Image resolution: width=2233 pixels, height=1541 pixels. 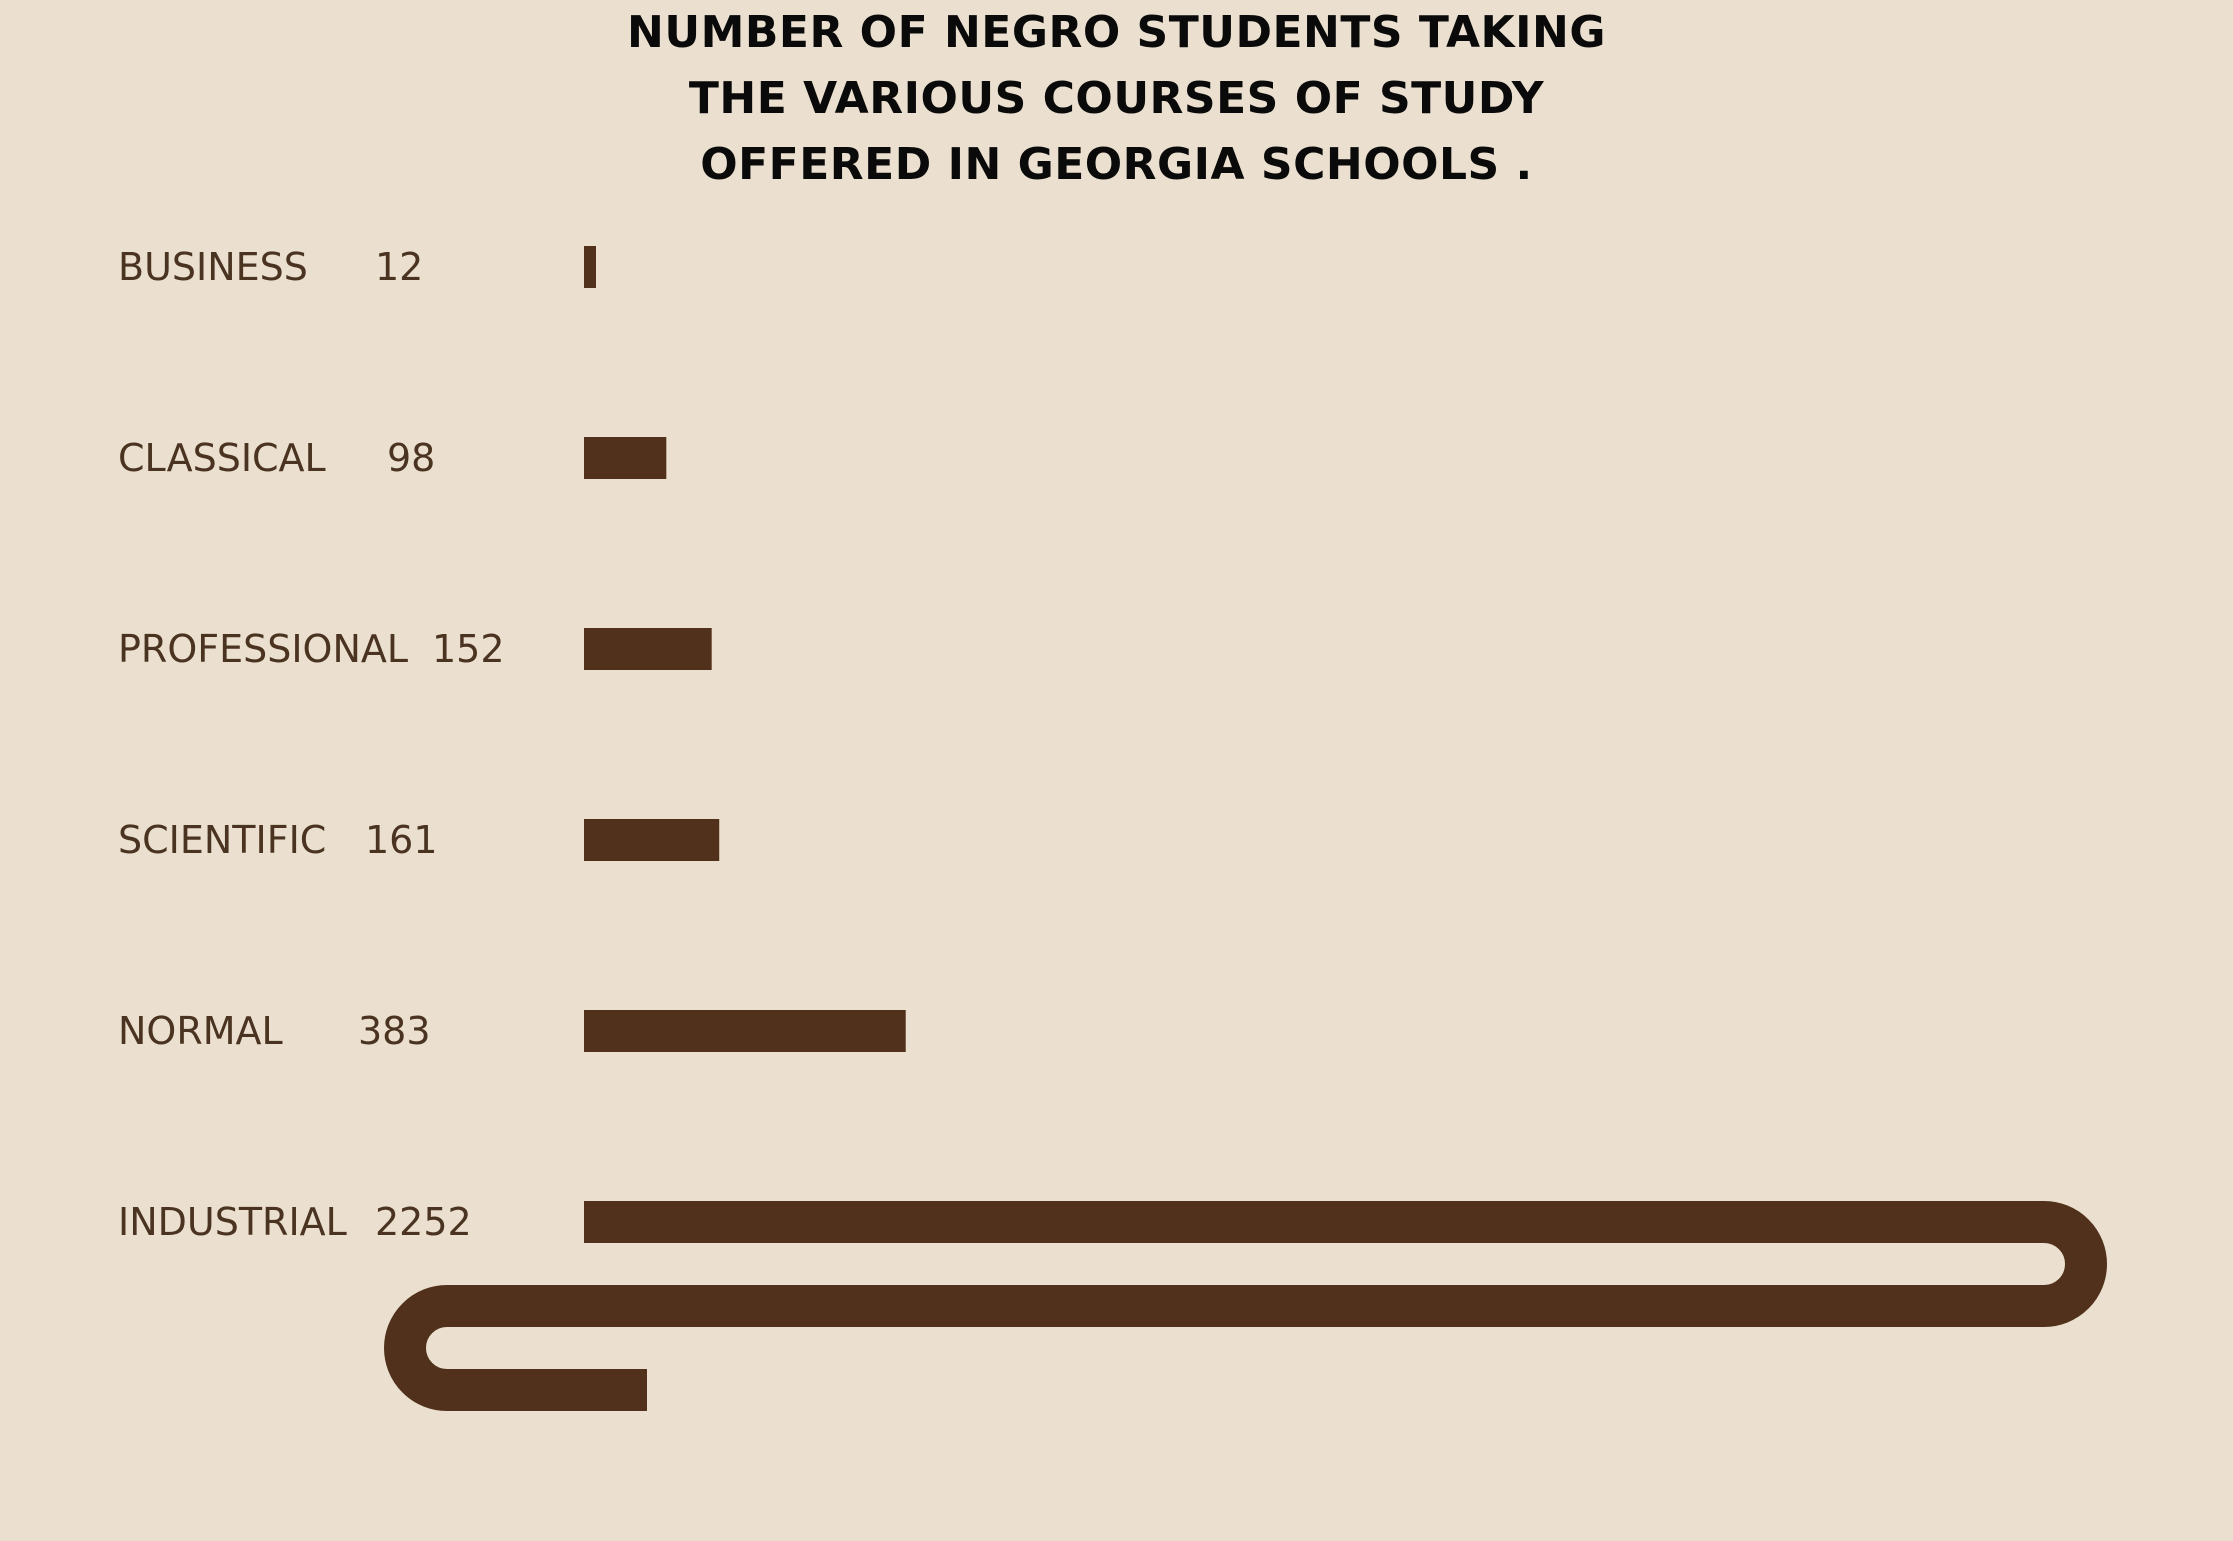 What do you see at coordinates (1116, 164) in the screenshot?
I see `title-line-3: OFFERED IN GEORGIA SCHOOLS .` at bounding box center [1116, 164].